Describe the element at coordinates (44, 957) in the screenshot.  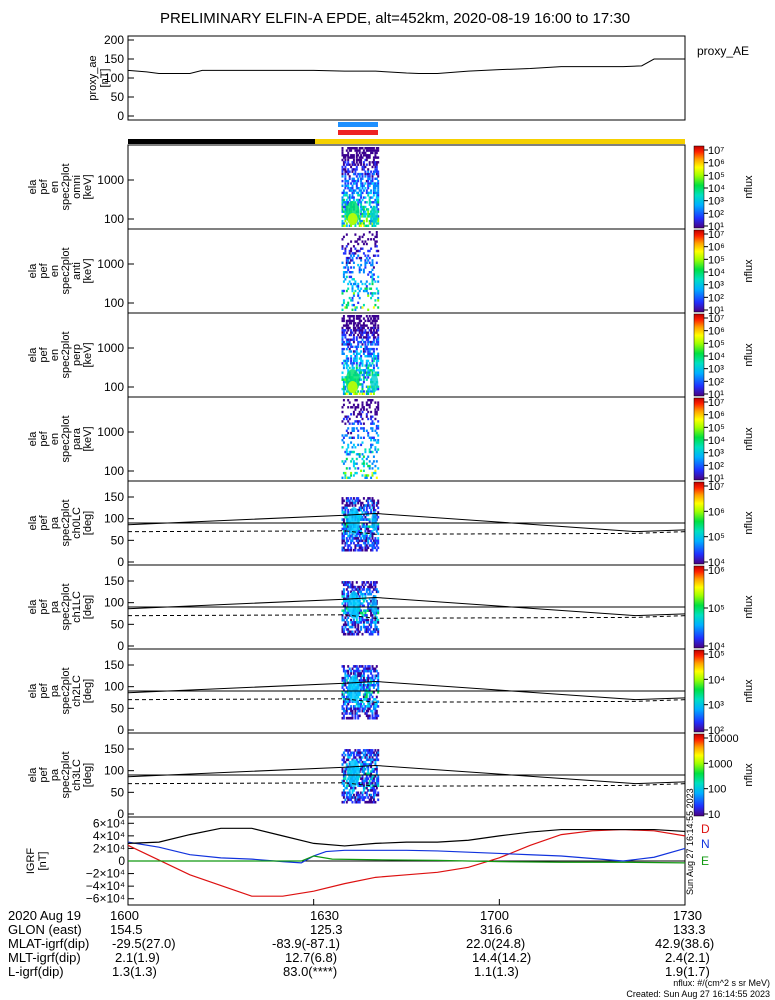
I see `ephemeris-row-mlt-label: MLT-igrf(dip)` at that location.